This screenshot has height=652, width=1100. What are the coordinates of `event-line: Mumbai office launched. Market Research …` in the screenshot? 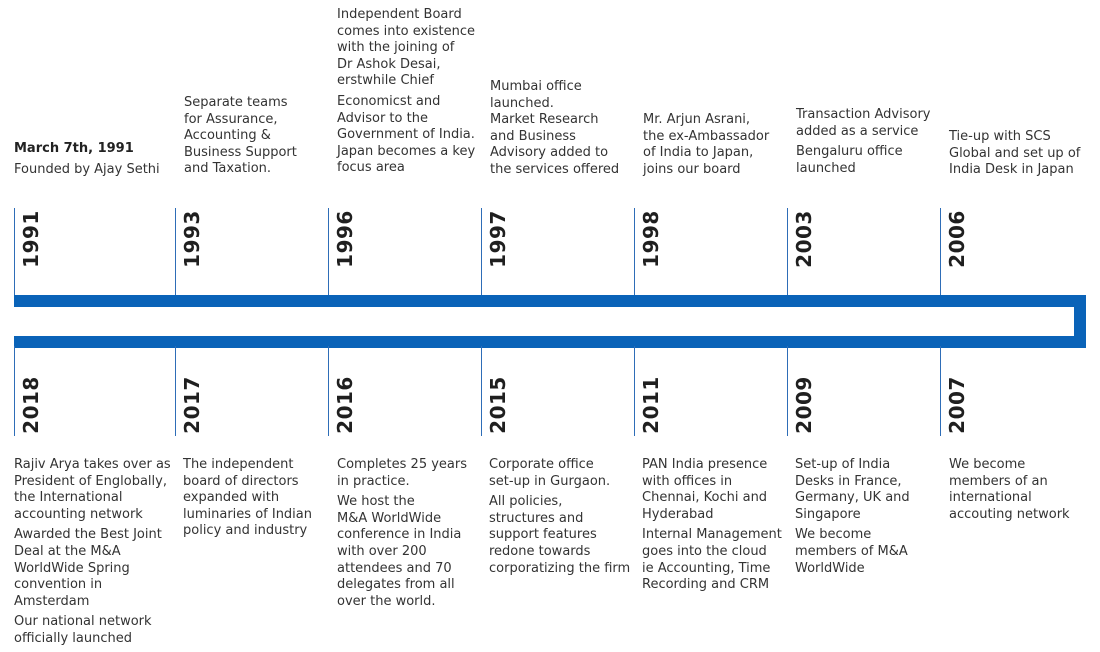 It's located at (555, 128).